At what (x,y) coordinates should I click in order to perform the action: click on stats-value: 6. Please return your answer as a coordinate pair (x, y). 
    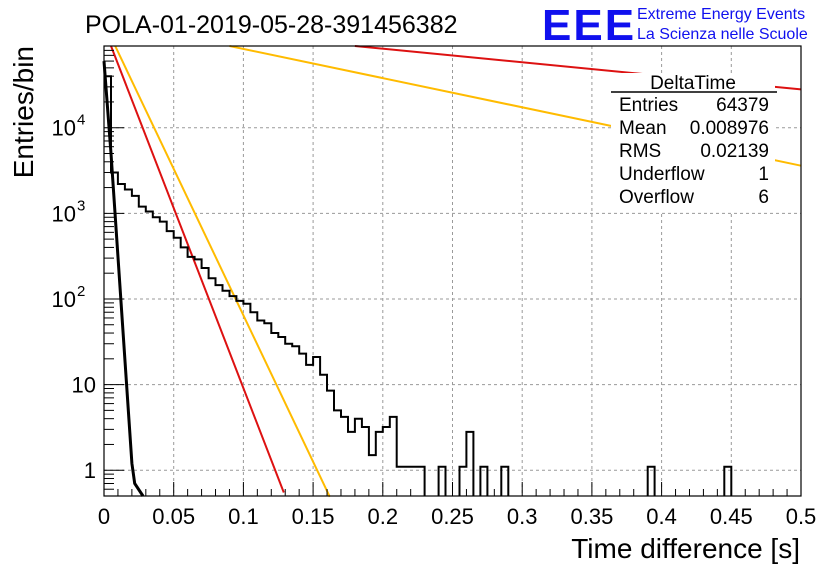
    Looking at the image, I should click on (763, 197).